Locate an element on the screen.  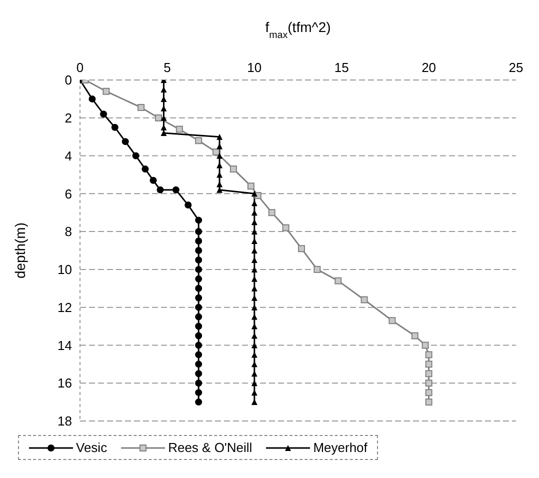
y-axis-title: depth(m) is located at coordinates (20, 250).